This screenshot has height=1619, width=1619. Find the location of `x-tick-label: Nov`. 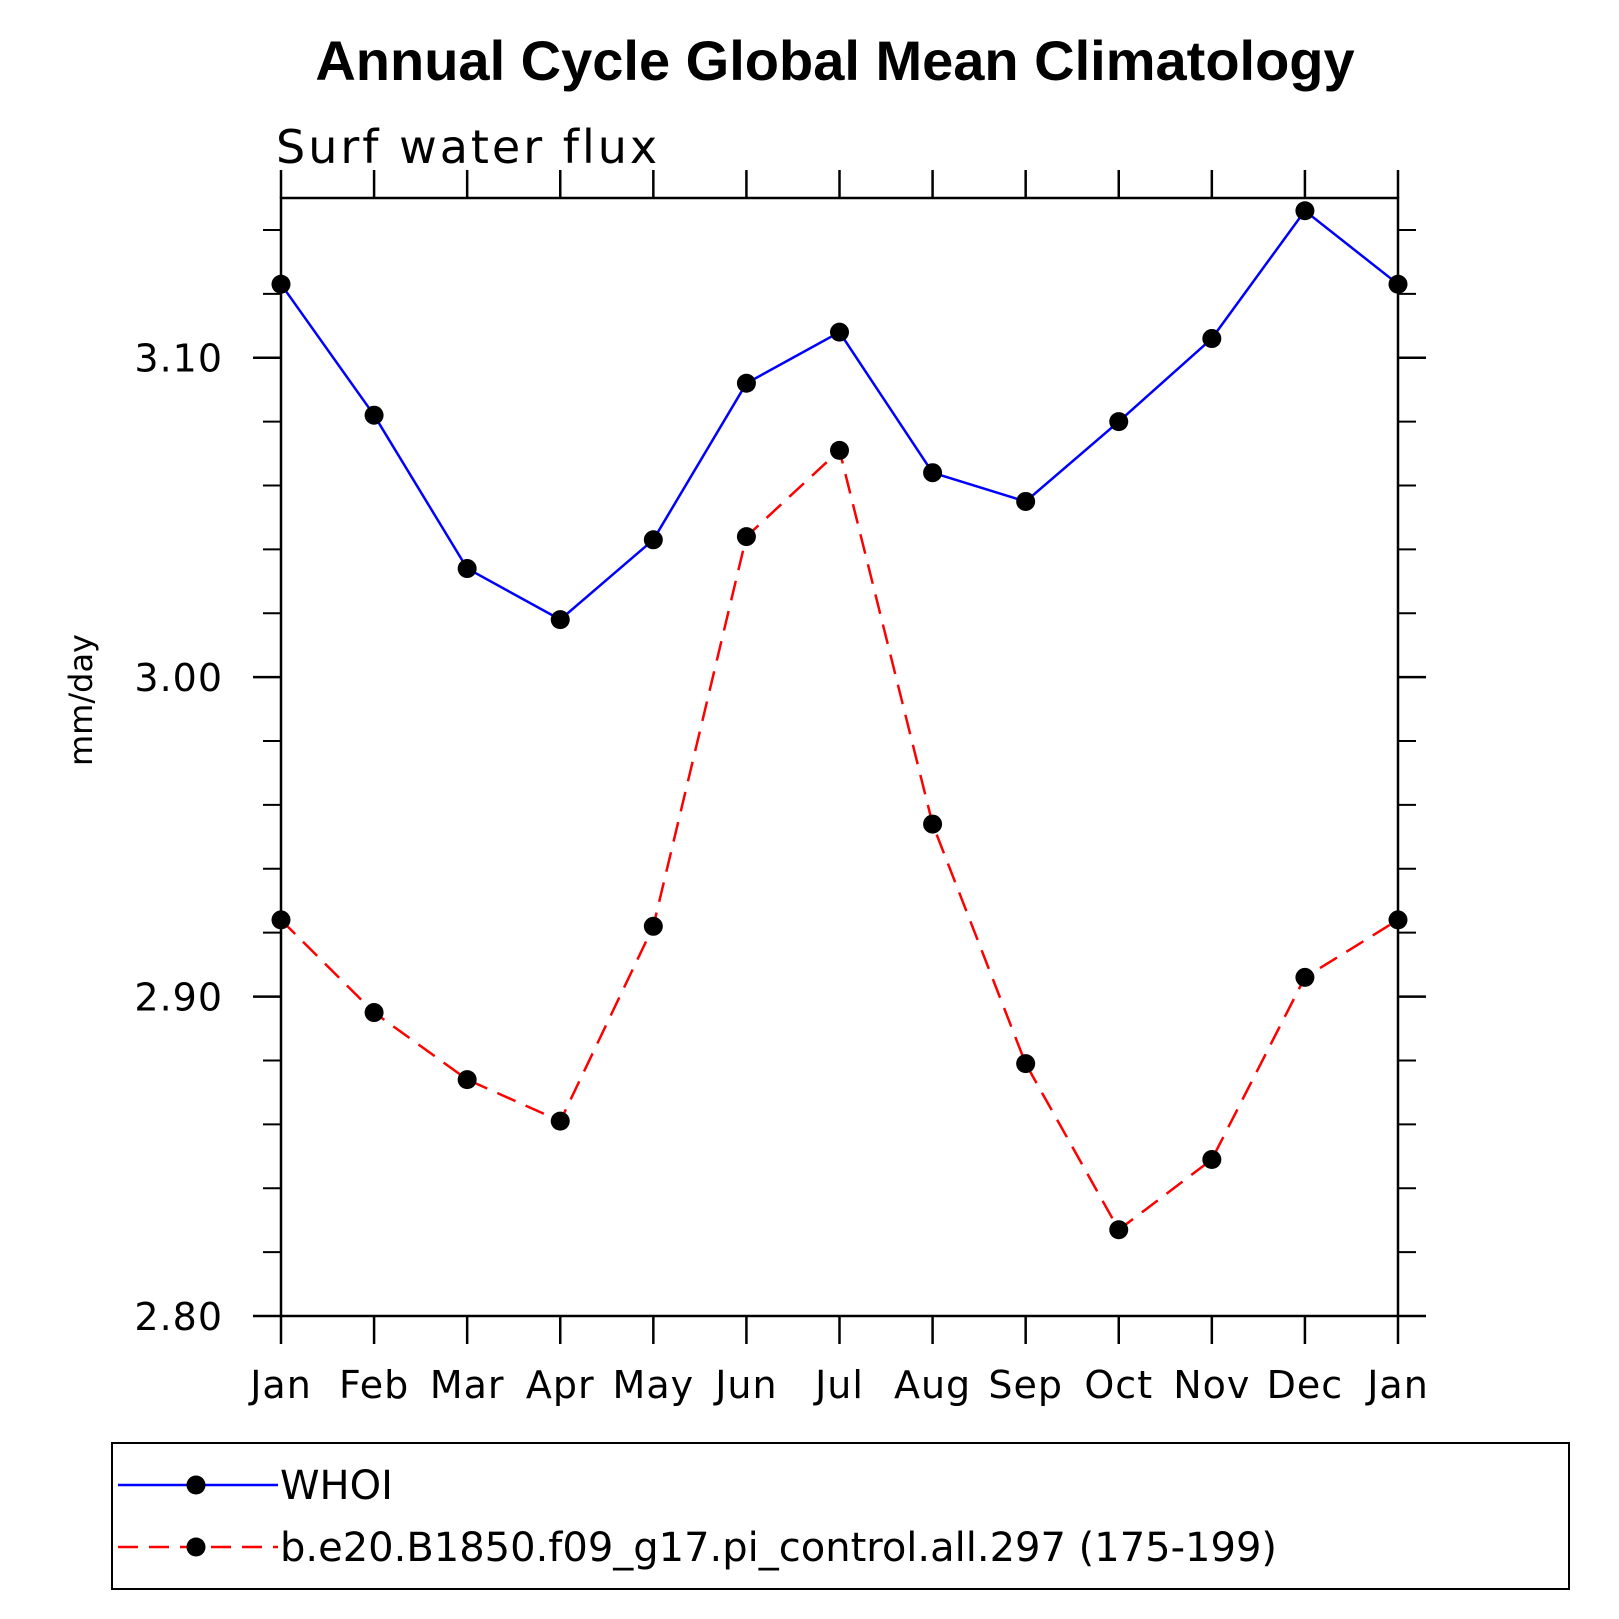

x-tick-label: Nov is located at coordinates (1211, 1385).